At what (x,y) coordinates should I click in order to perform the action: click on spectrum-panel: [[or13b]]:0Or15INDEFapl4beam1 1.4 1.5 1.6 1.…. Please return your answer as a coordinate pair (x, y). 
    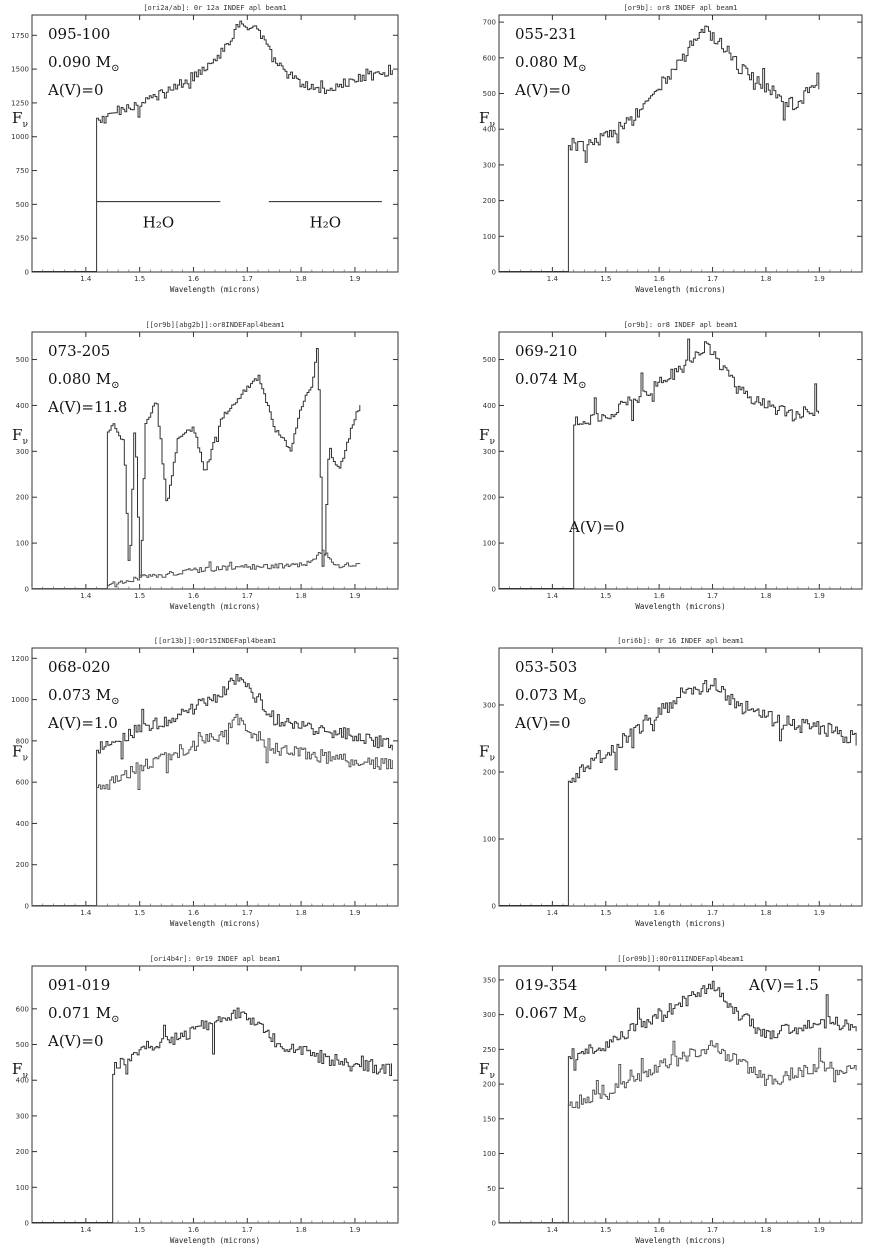
    Looking at the image, I should click on (205, 782).